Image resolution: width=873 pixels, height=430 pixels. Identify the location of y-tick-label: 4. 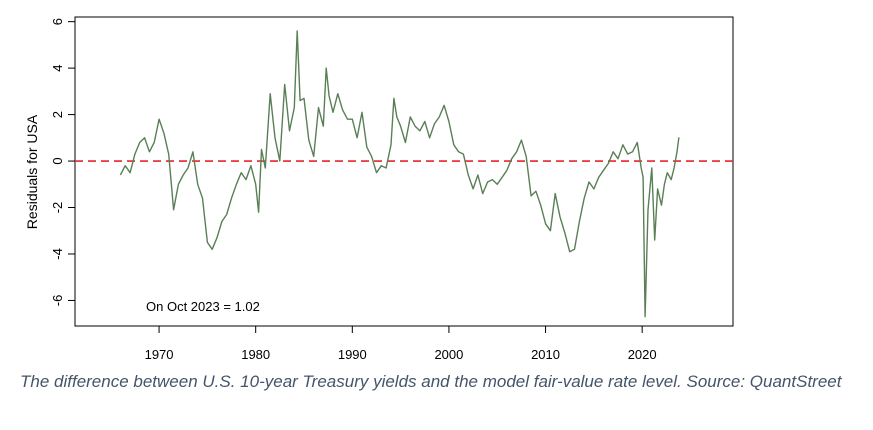
(57, 67).